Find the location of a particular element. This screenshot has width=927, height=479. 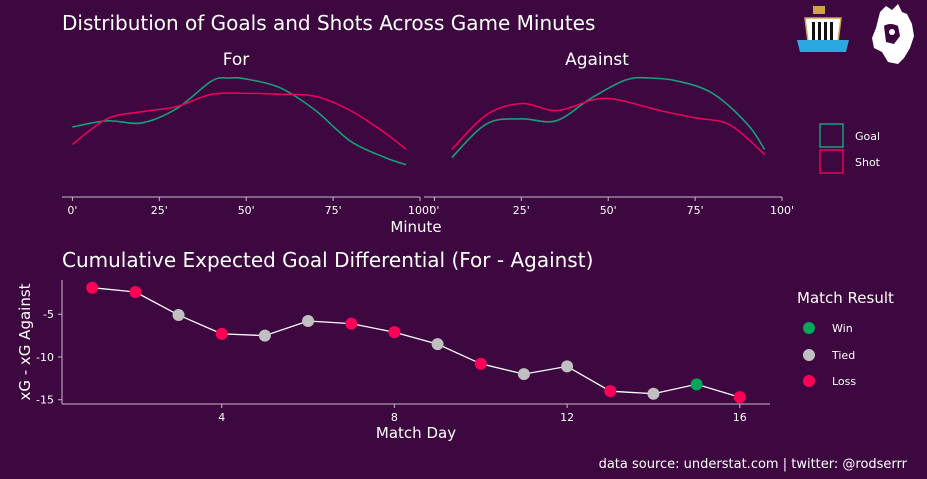

panel-title-for: For is located at coordinates (236, 60).